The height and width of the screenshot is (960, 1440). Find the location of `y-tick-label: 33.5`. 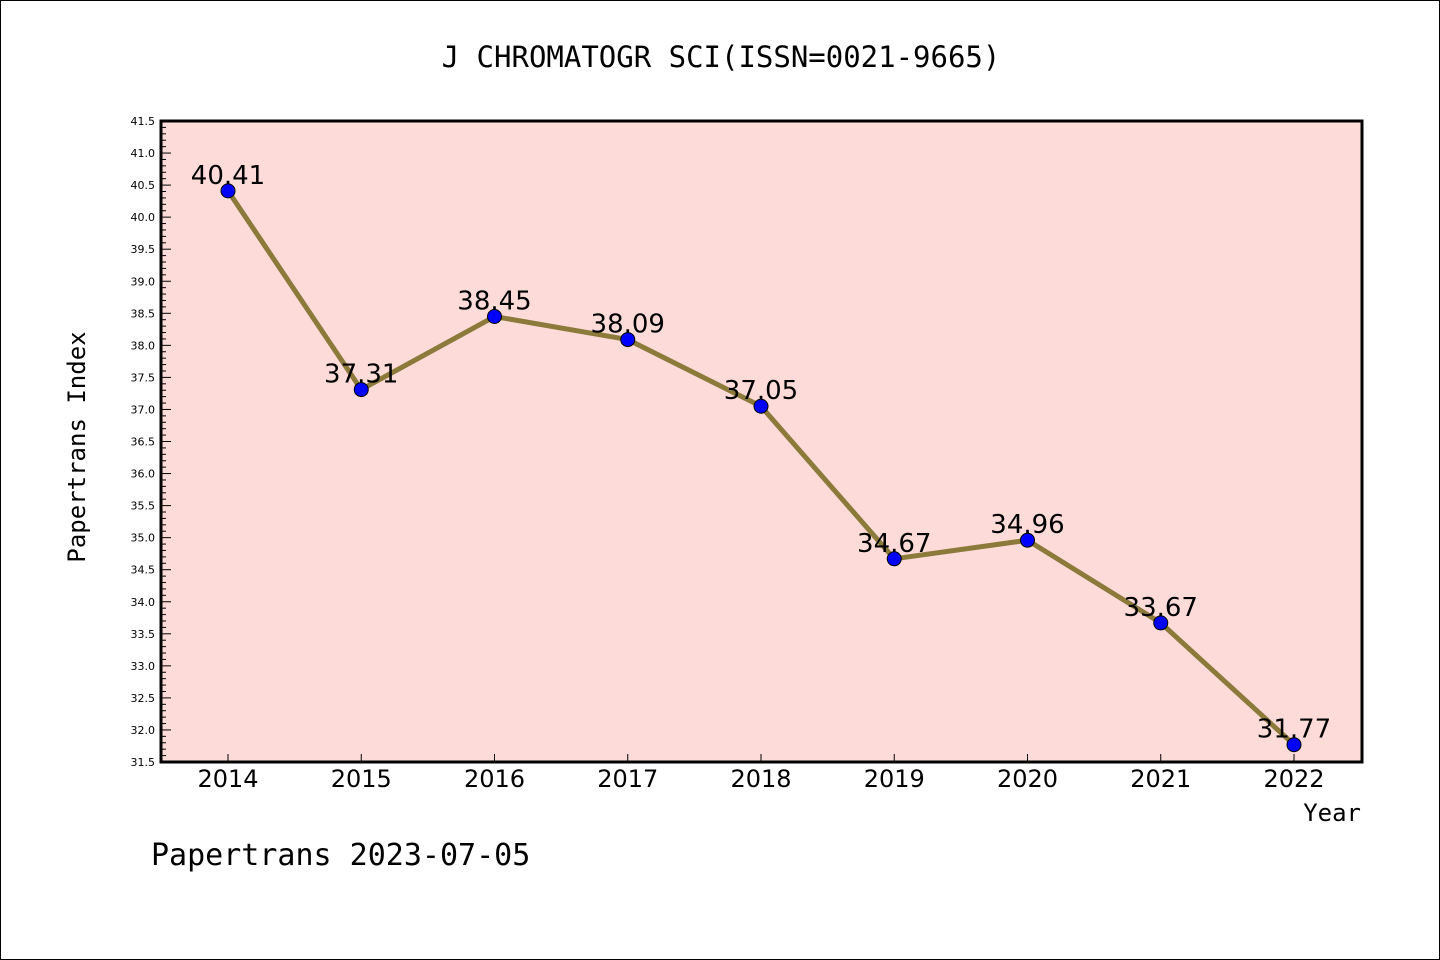

y-tick-label: 33.5 is located at coordinates (143, 634).